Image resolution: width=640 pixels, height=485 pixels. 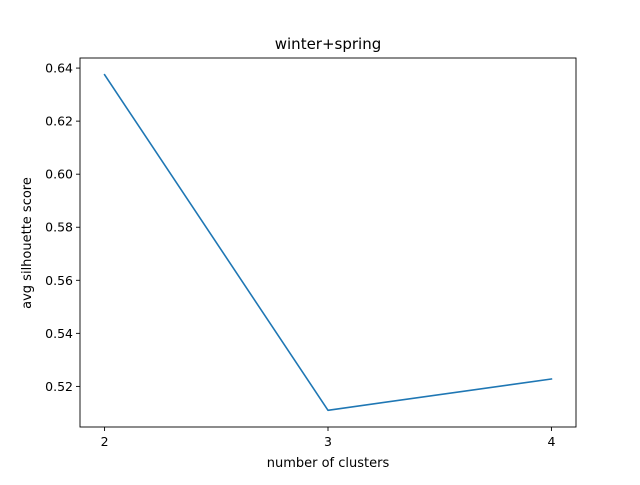 I want to click on y-tick-label: 0.60, so click(x=59, y=174).